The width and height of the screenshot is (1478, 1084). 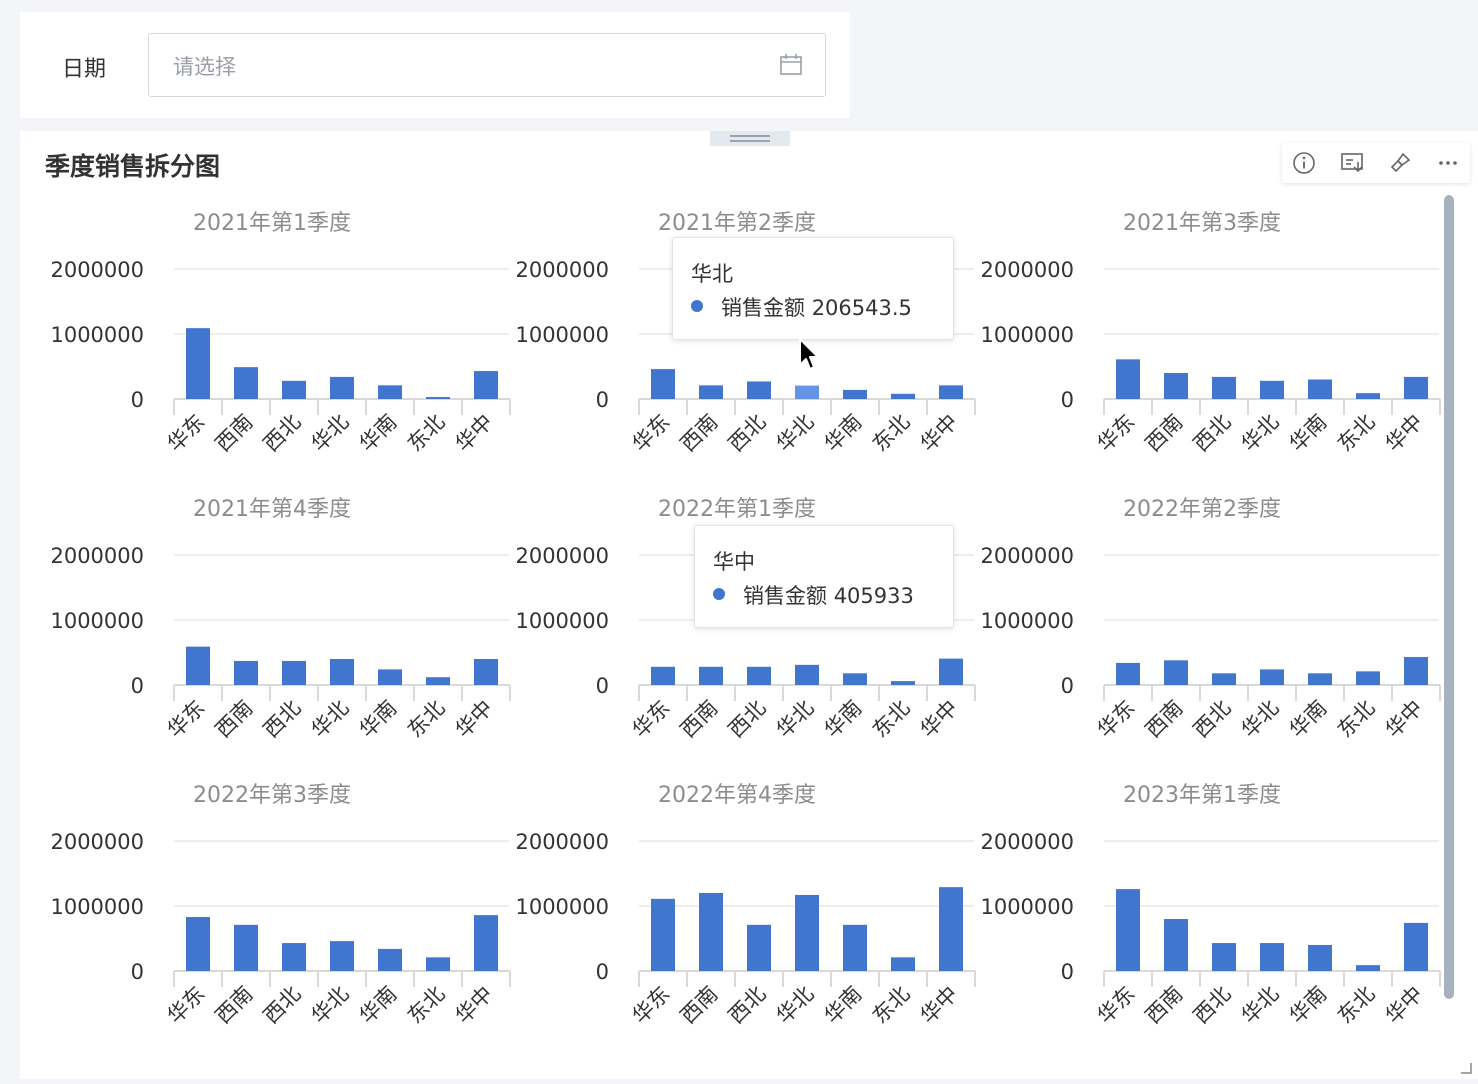 What do you see at coordinates (903, 396) in the screenshot?
I see `bar-东北` at bounding box center [903, 396].